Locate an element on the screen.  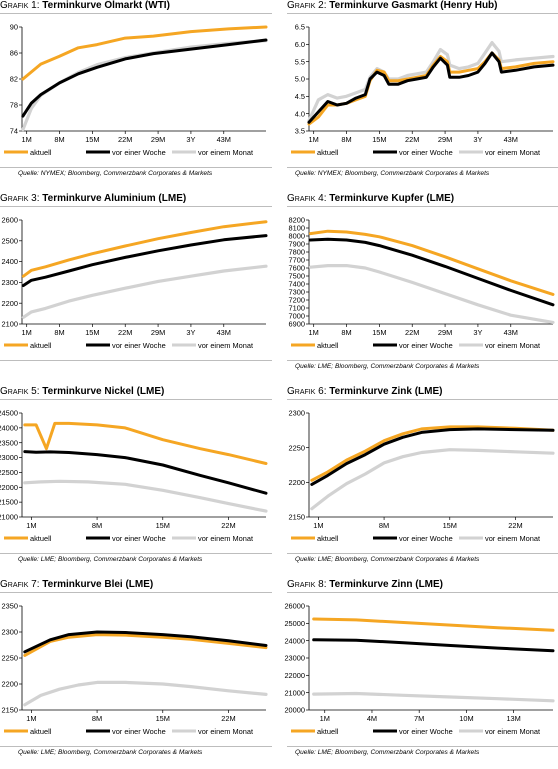
y-tick-label: 7600 is located at coordinates (297, 268).